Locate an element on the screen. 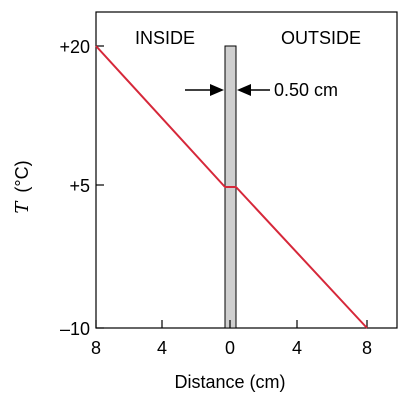 This screenshot has height=396, width=401. y-axis-title: T (°C) is located at coordinates (22, 186).